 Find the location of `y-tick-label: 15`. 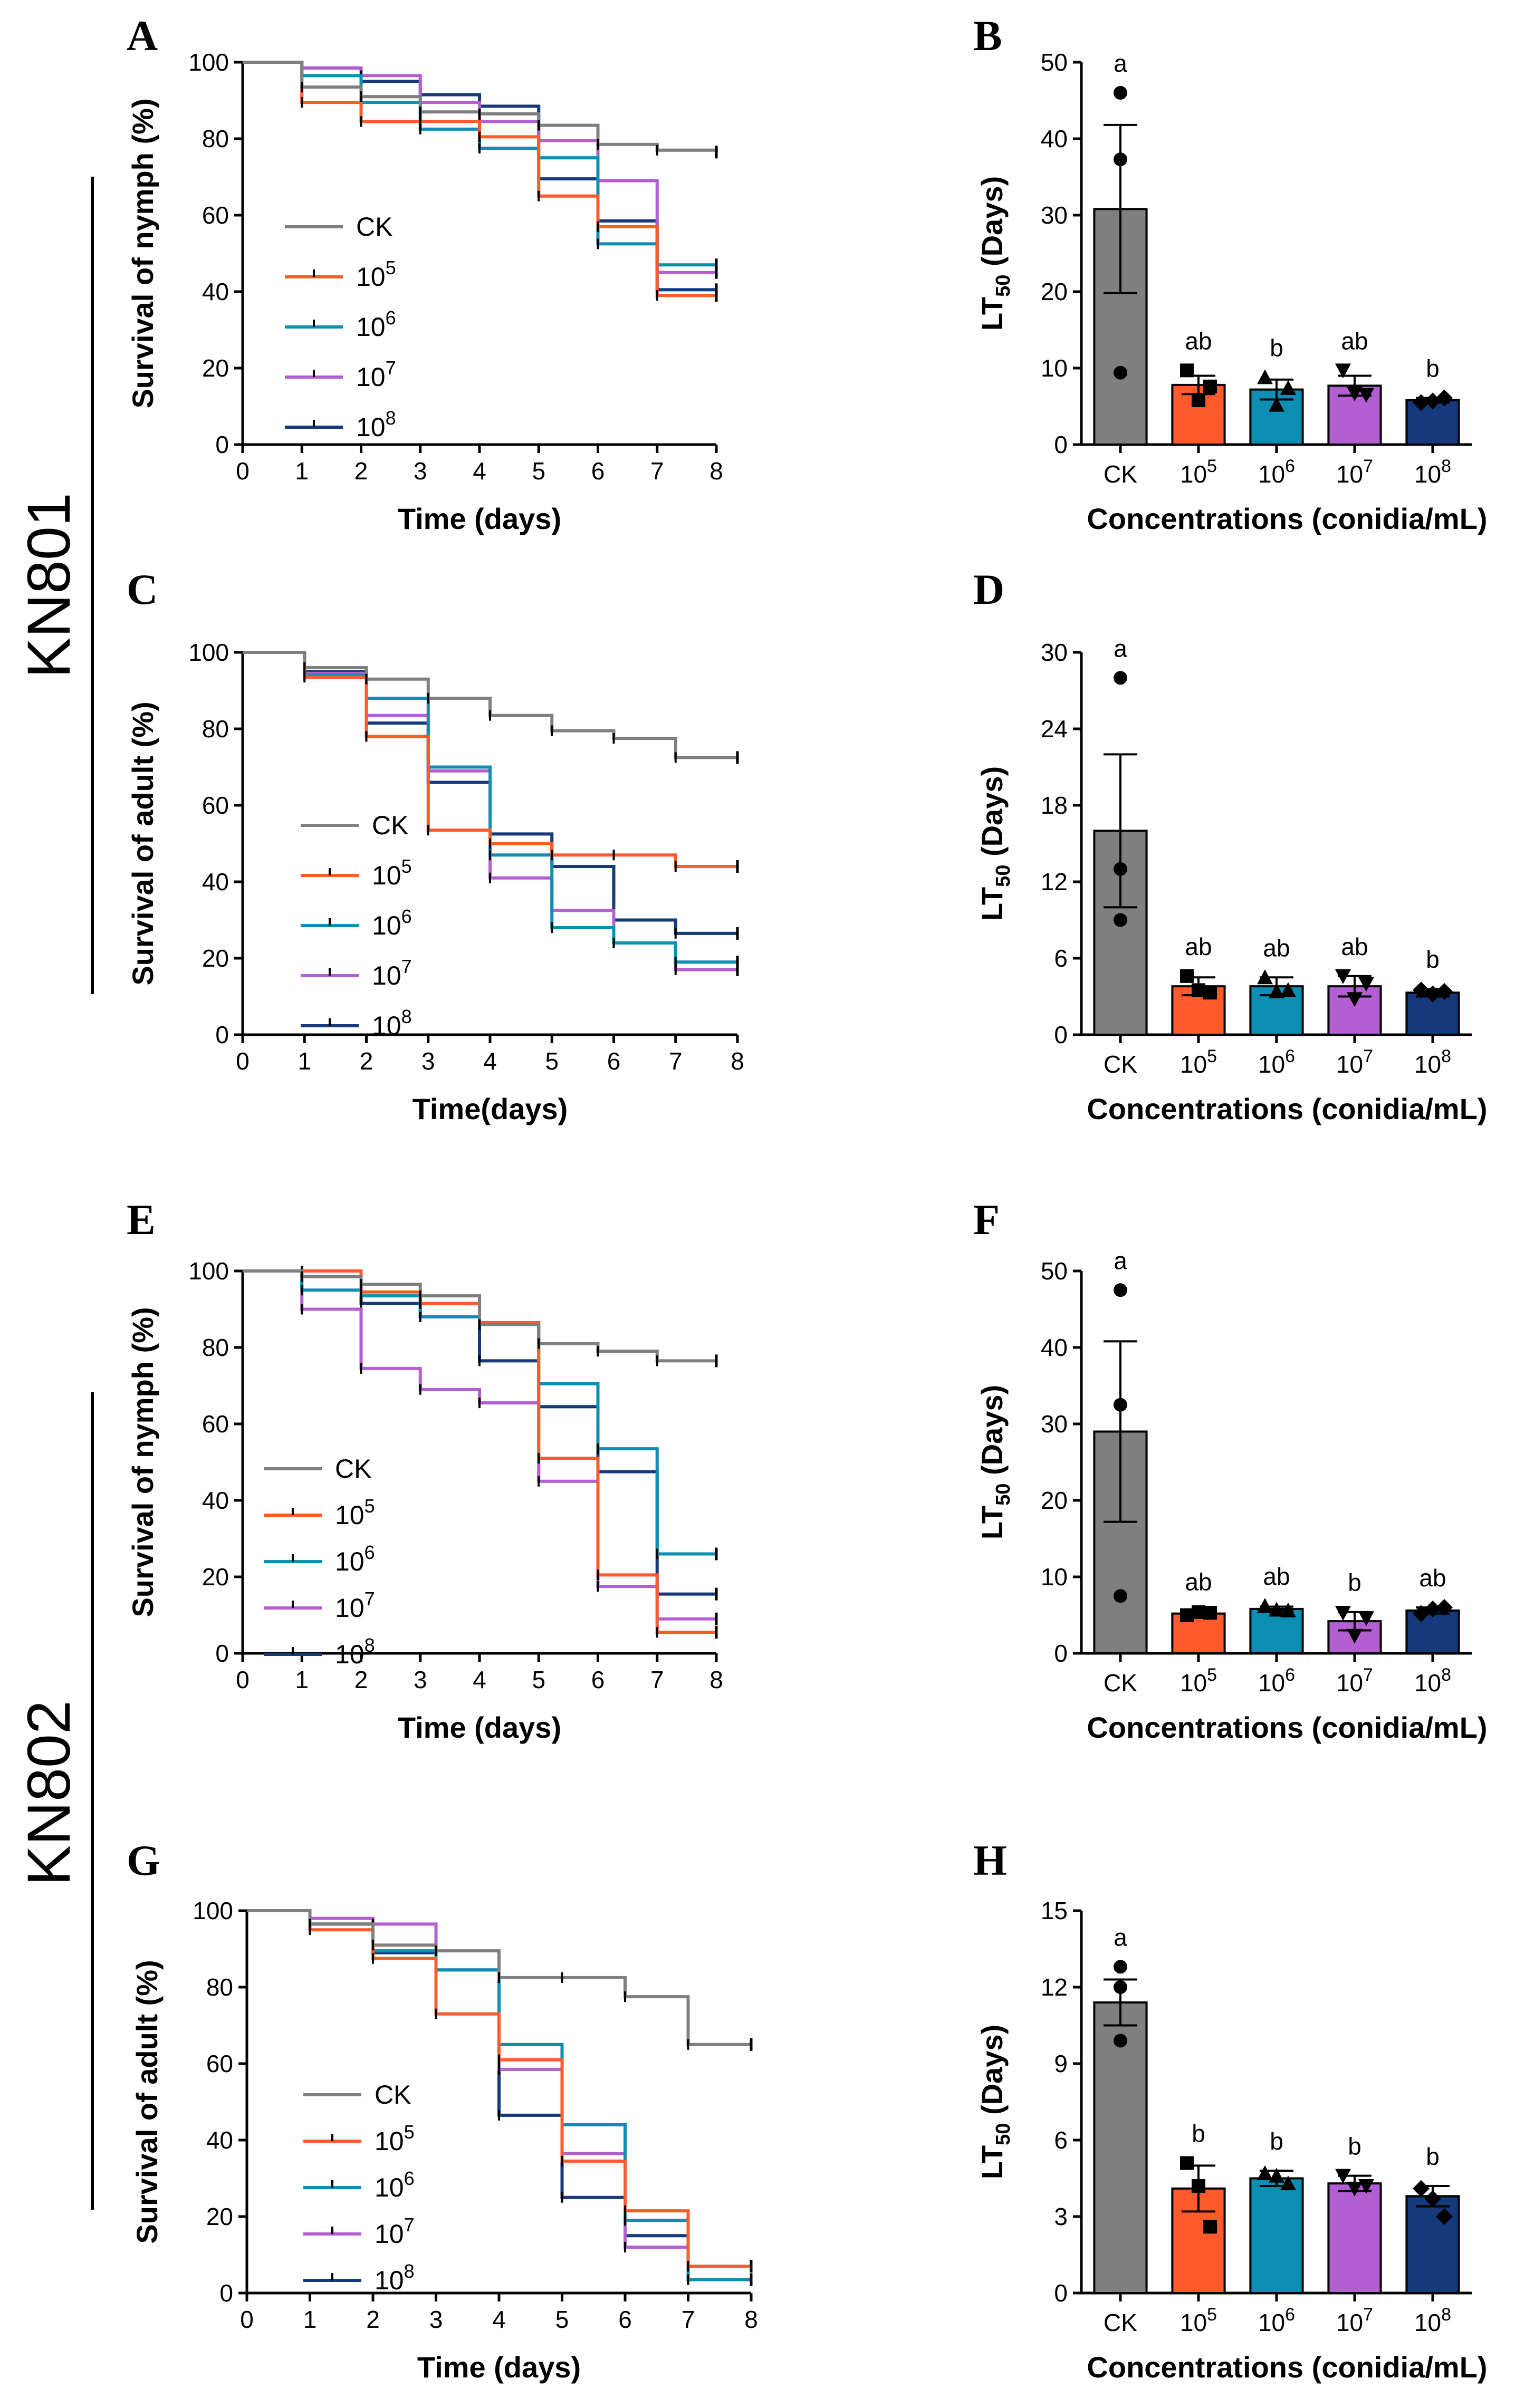

y-tick-label: 15 is located at coordinates (1054, 1911).